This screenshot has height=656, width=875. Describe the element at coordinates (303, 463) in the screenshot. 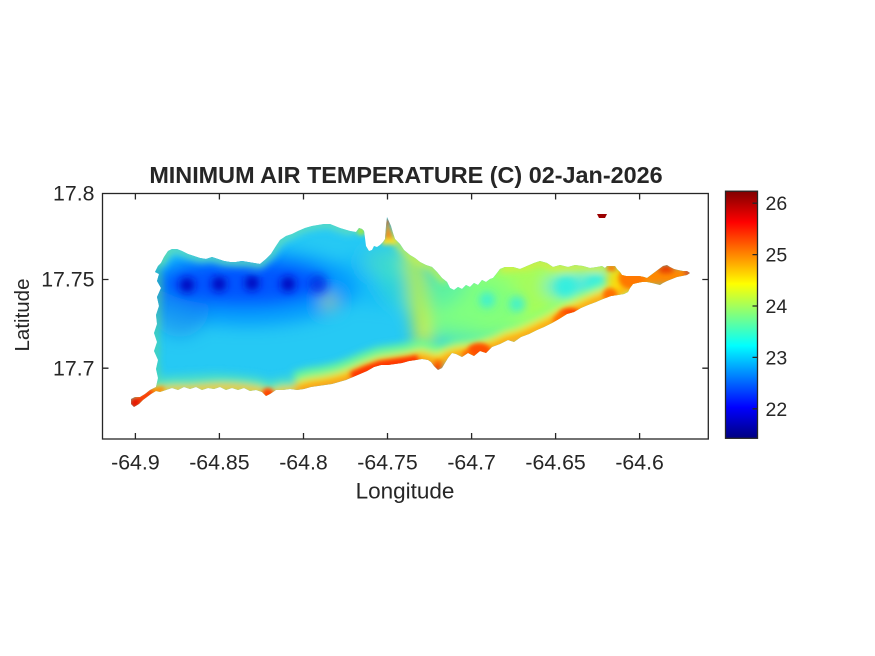

I see `svg-text: -64.8` at that location.